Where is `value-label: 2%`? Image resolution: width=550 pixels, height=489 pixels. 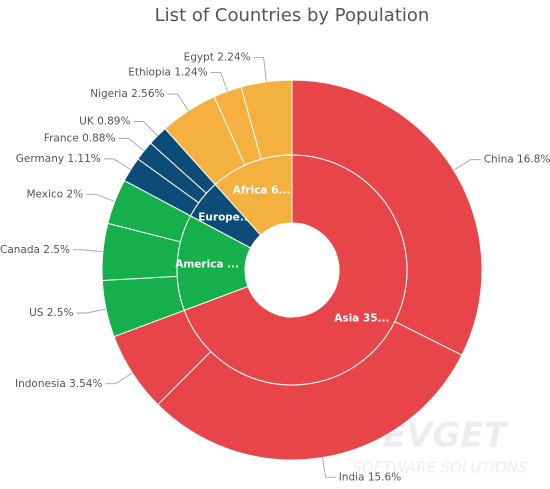 value-label: 2% is located at coordinates (74, 194).